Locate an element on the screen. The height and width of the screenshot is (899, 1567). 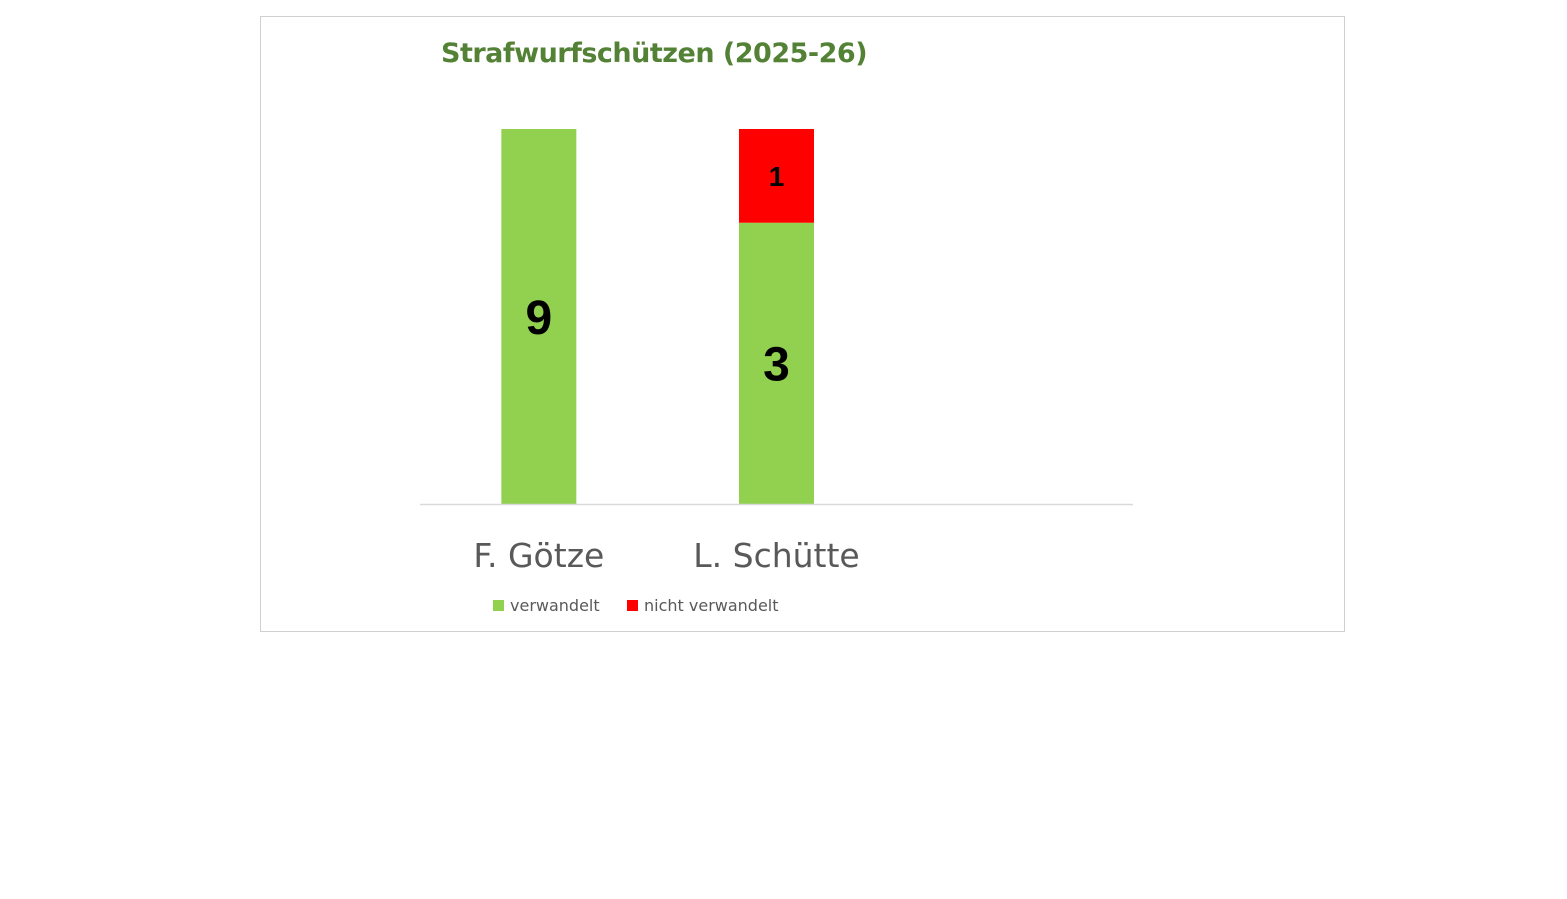
legend-swatch-nicht-verwandelt is located at coordinates (632, 605).